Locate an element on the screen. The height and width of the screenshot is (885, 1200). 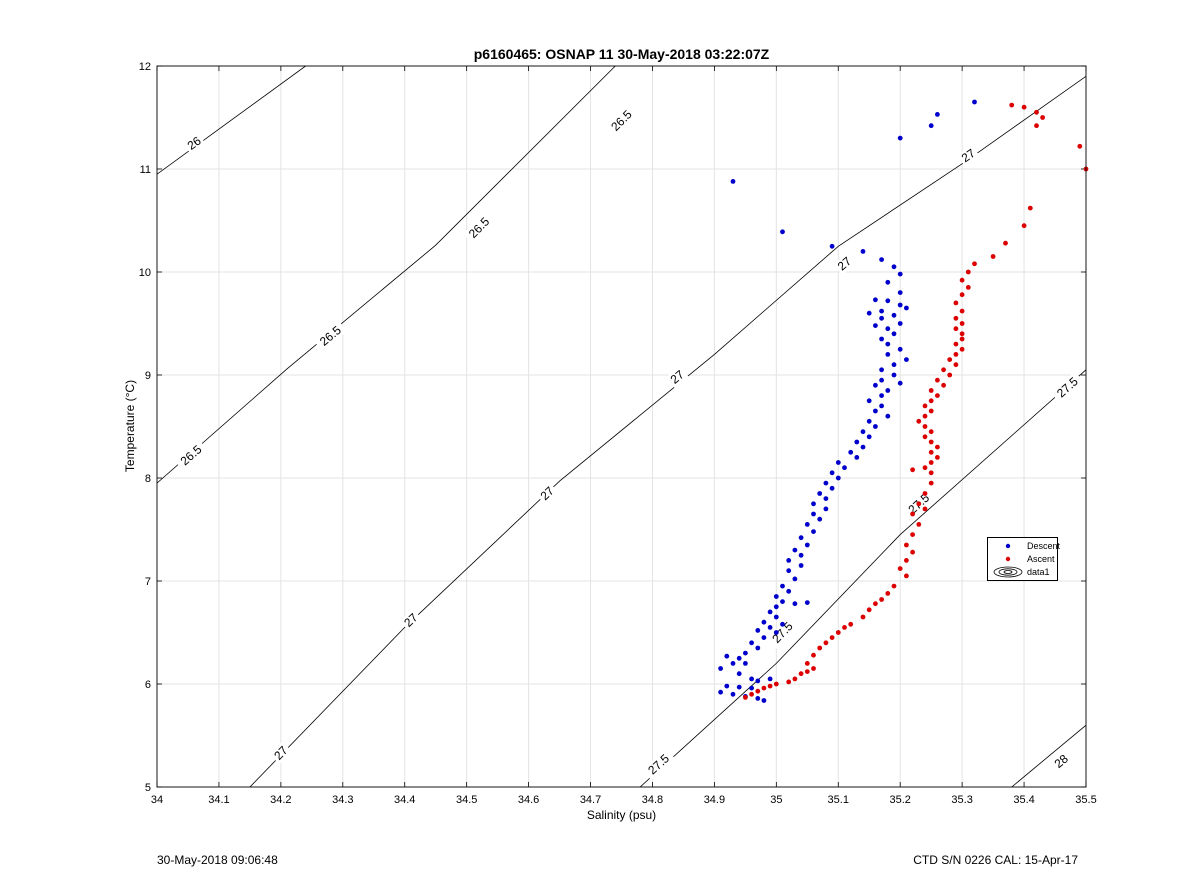
legend-label-ascent: Ascent is located at coordinates (1041, 559).